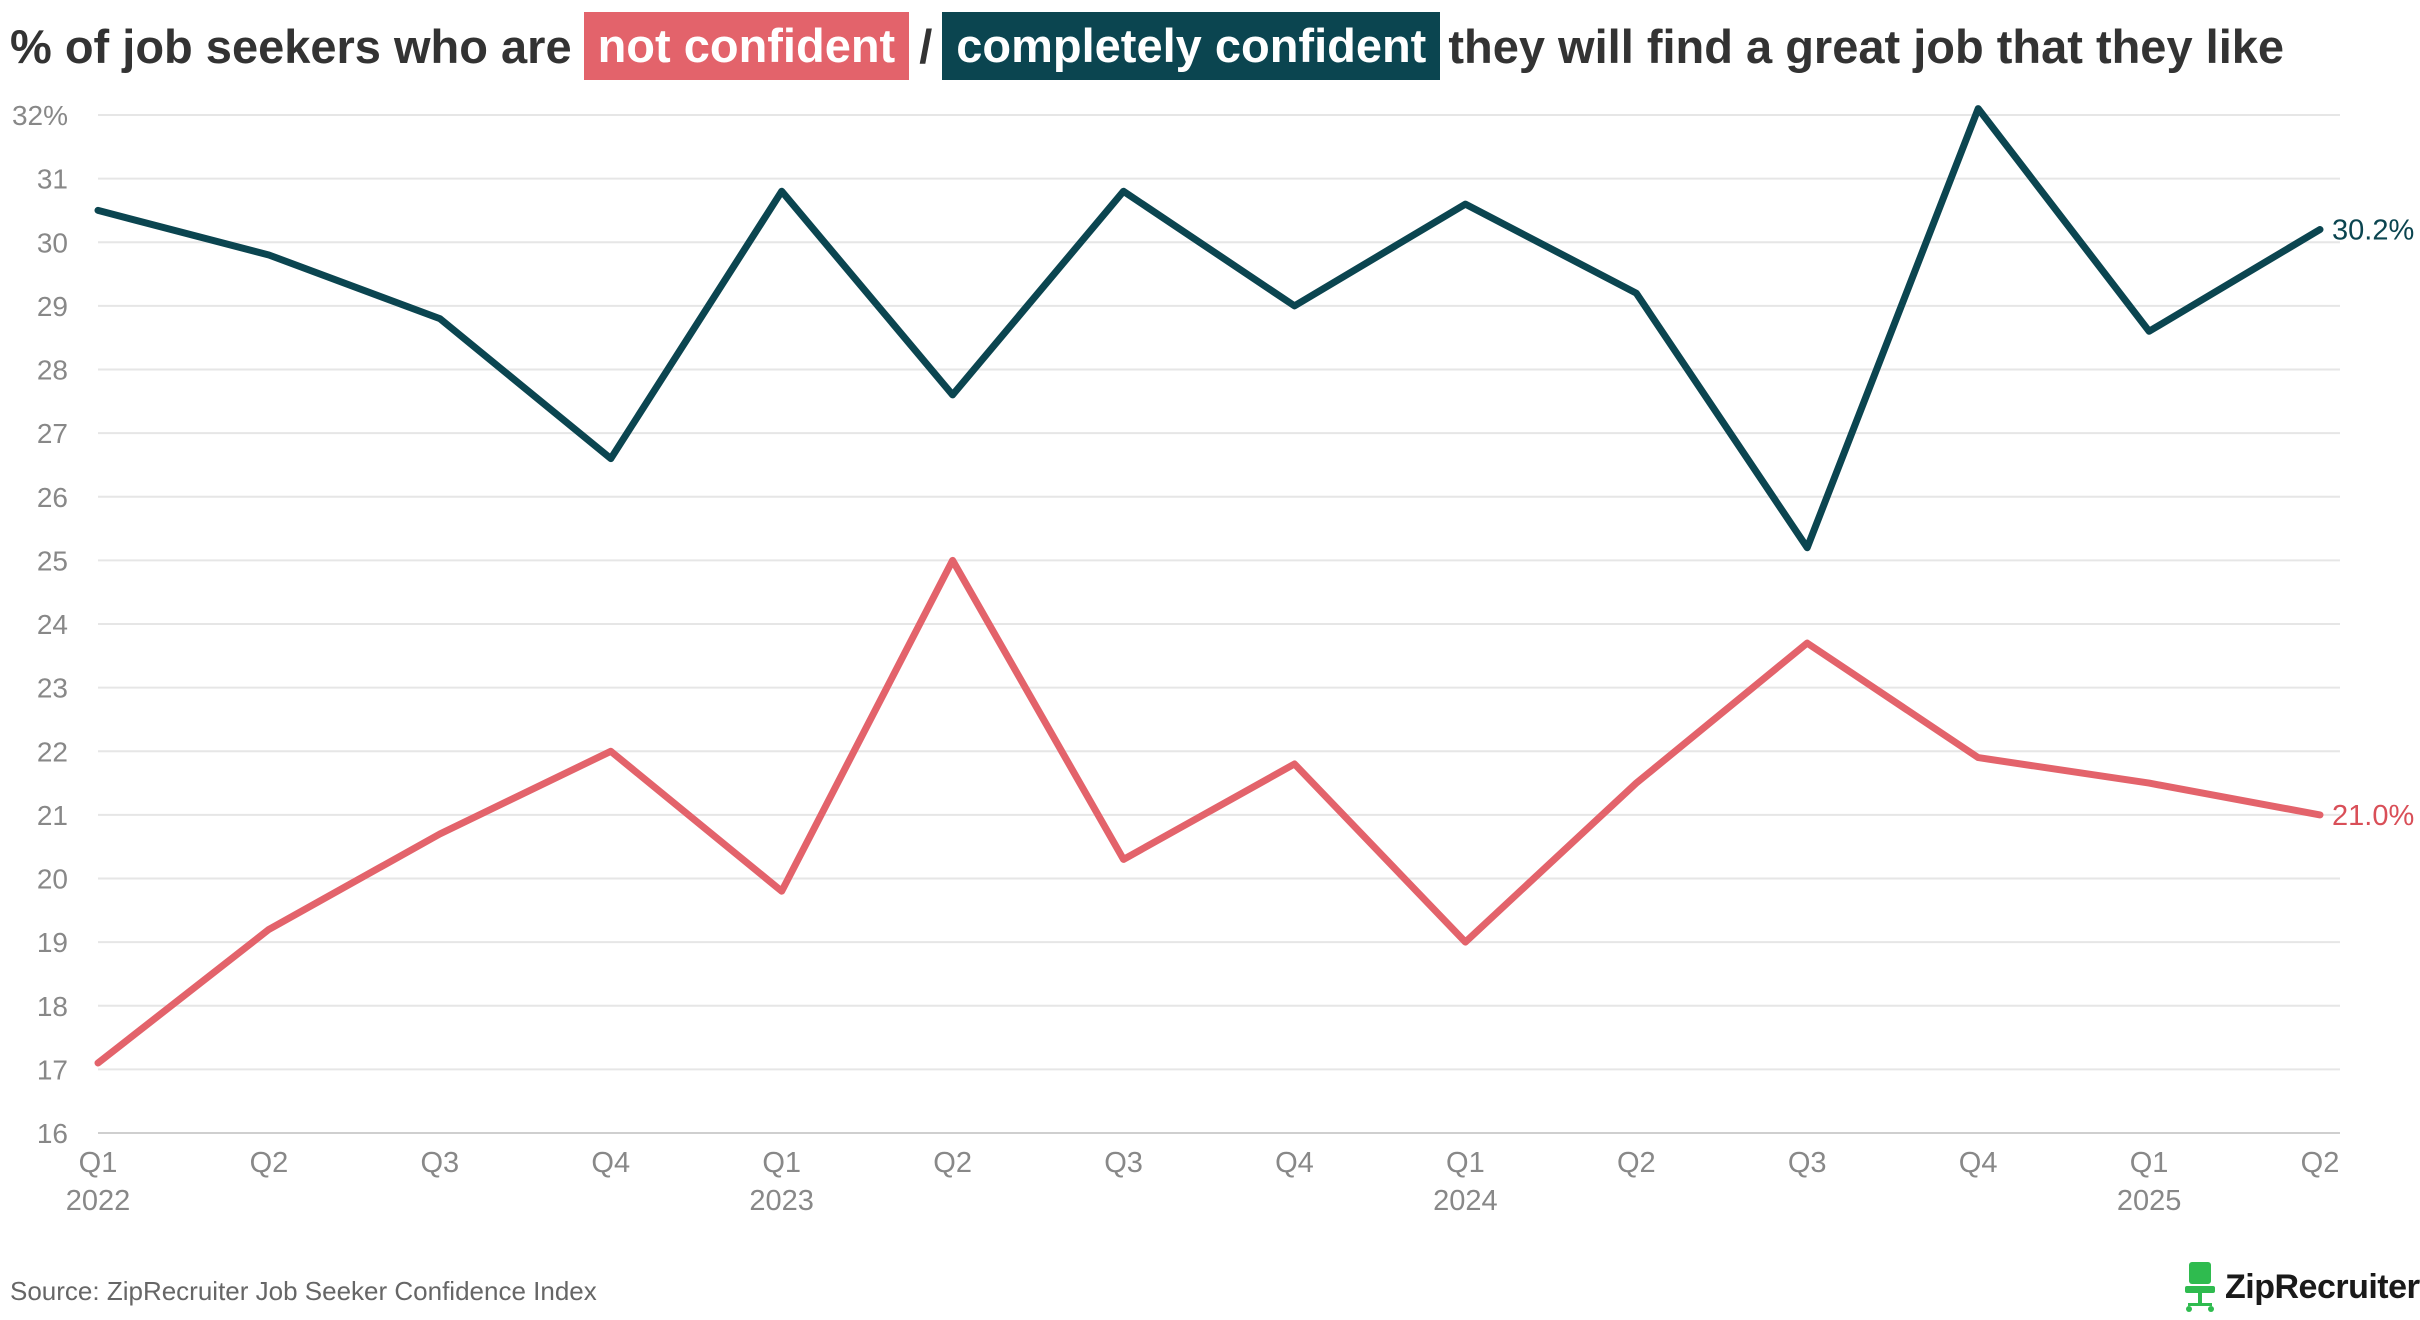 Image resolution: width=2420 pixels, height=1320 pixels. Describe the element at coordinates (52, 751) in the screenshot. I see `y-tick-label: 22` at that location.